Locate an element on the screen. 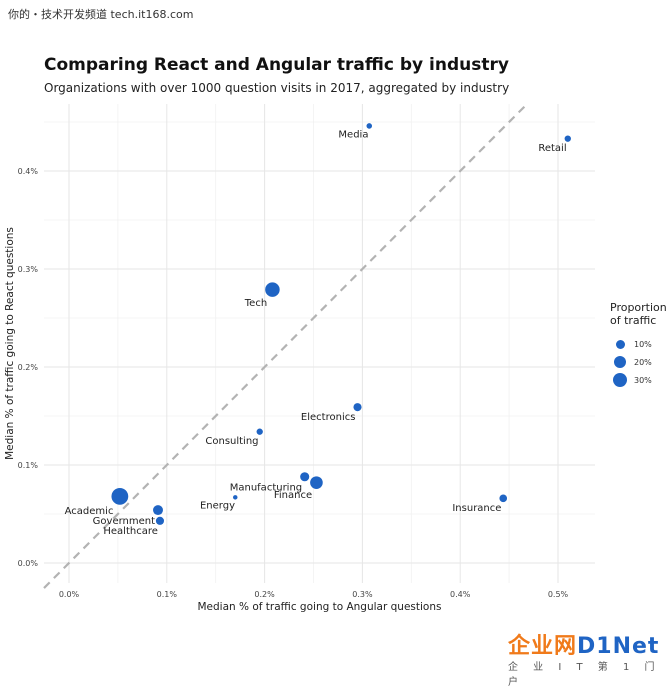 The height and width of the screenshot is (688, 670). legend-item: 30% is located at coordinates (638, 380).